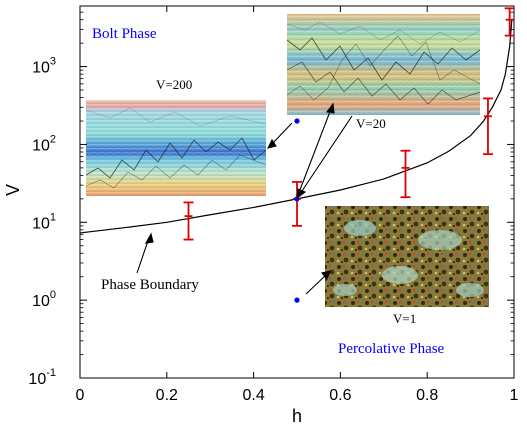  Describe the element at coordinates (143, 255) in the screenshot. I see `arrow-phase-boundary` at that location.